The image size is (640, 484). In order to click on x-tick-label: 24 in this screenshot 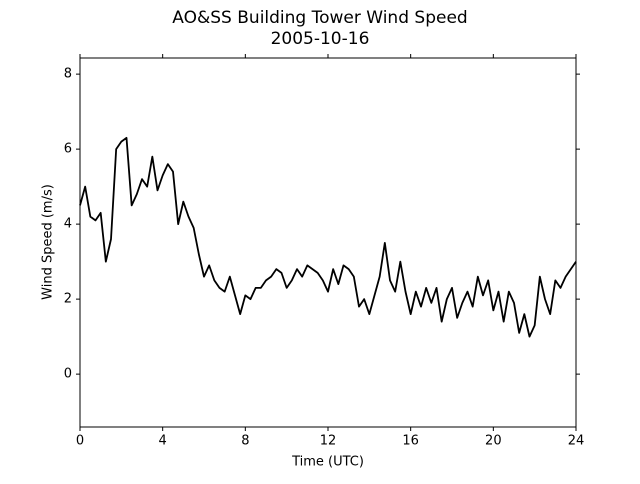, I will do `click(576, 441)`.